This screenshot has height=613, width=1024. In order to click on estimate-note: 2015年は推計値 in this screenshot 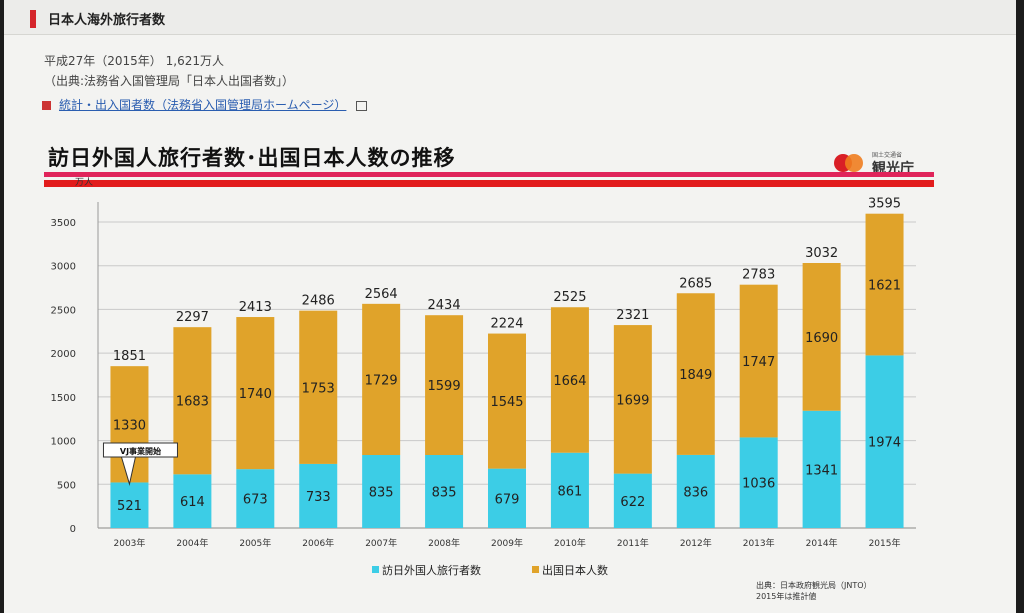, I will do `click(786, 596)`.